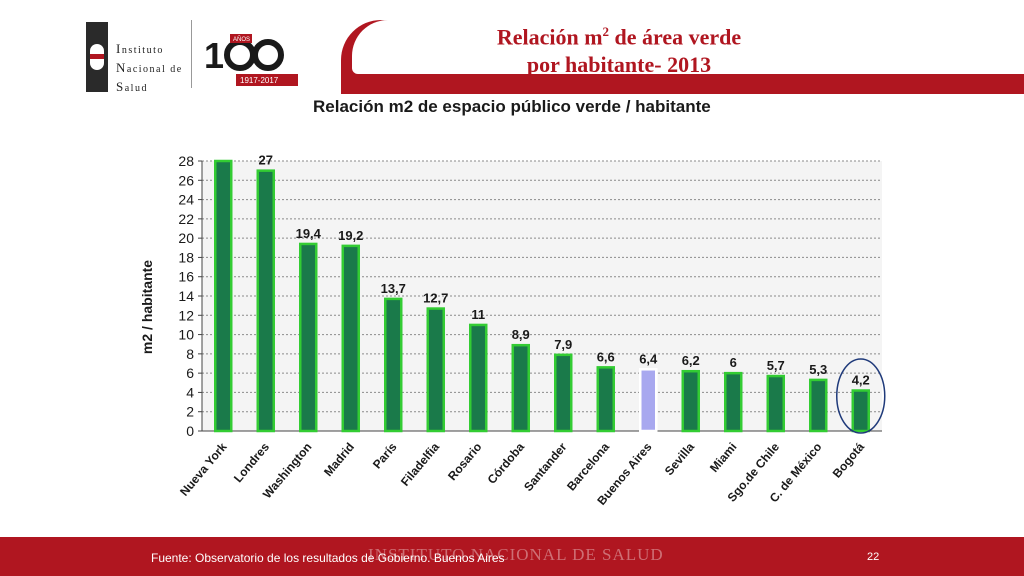 The width and height of the screenshot is (1024, 576). Describe the element at coordinates (690, 401) in the screenshot. I see `bar-sevilla` at that location.